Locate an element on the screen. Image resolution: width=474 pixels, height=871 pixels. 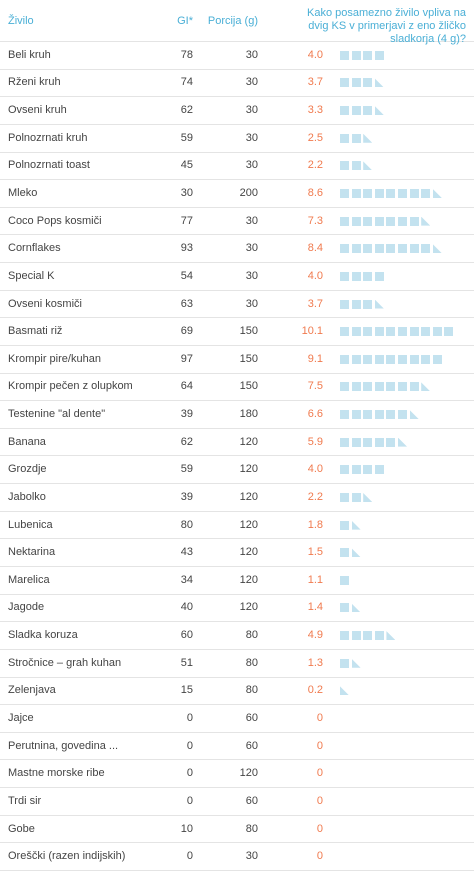
food-name: Cornflakes is located at coordinates (34, 248).